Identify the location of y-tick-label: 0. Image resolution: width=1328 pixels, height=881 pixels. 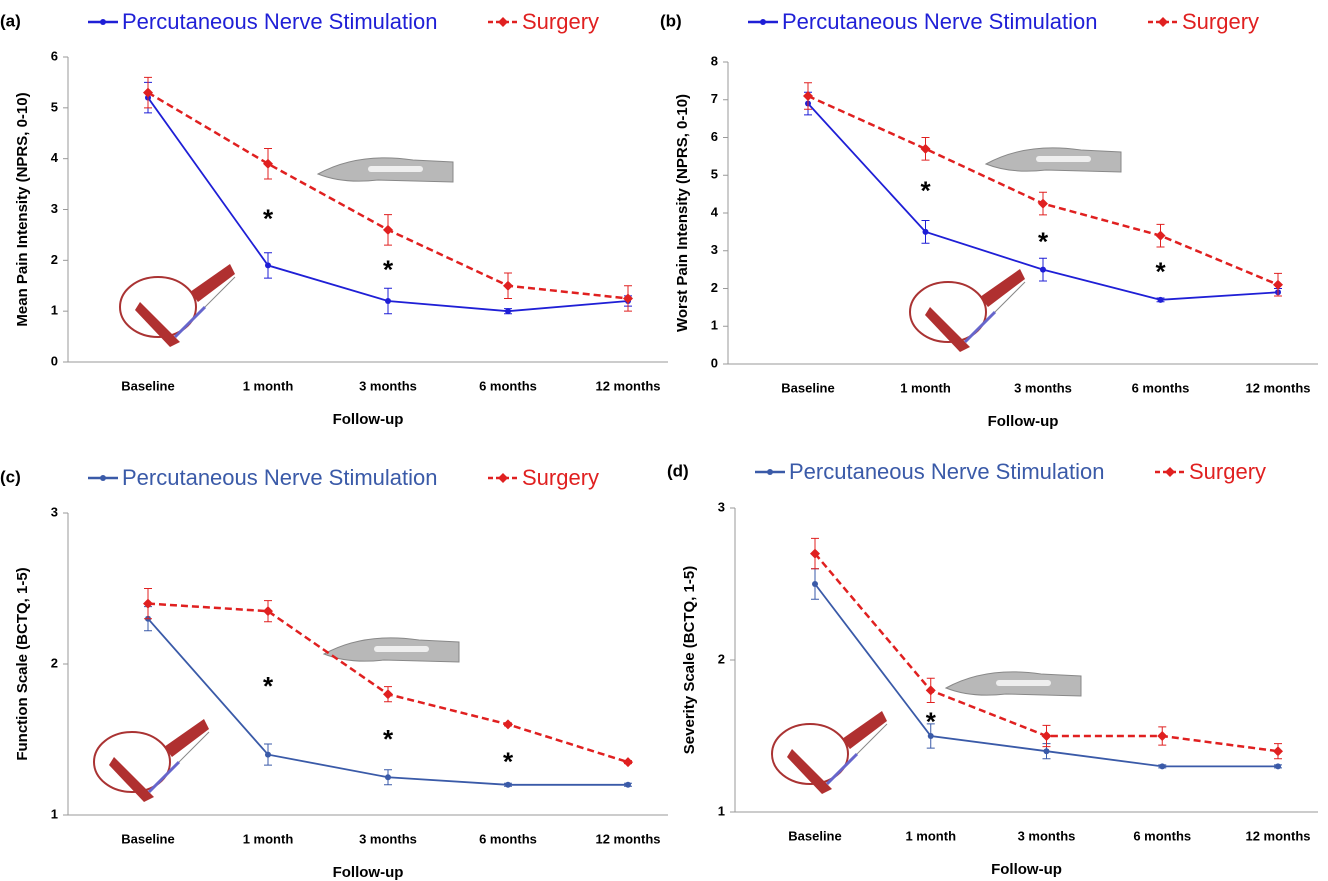
(714, 362).